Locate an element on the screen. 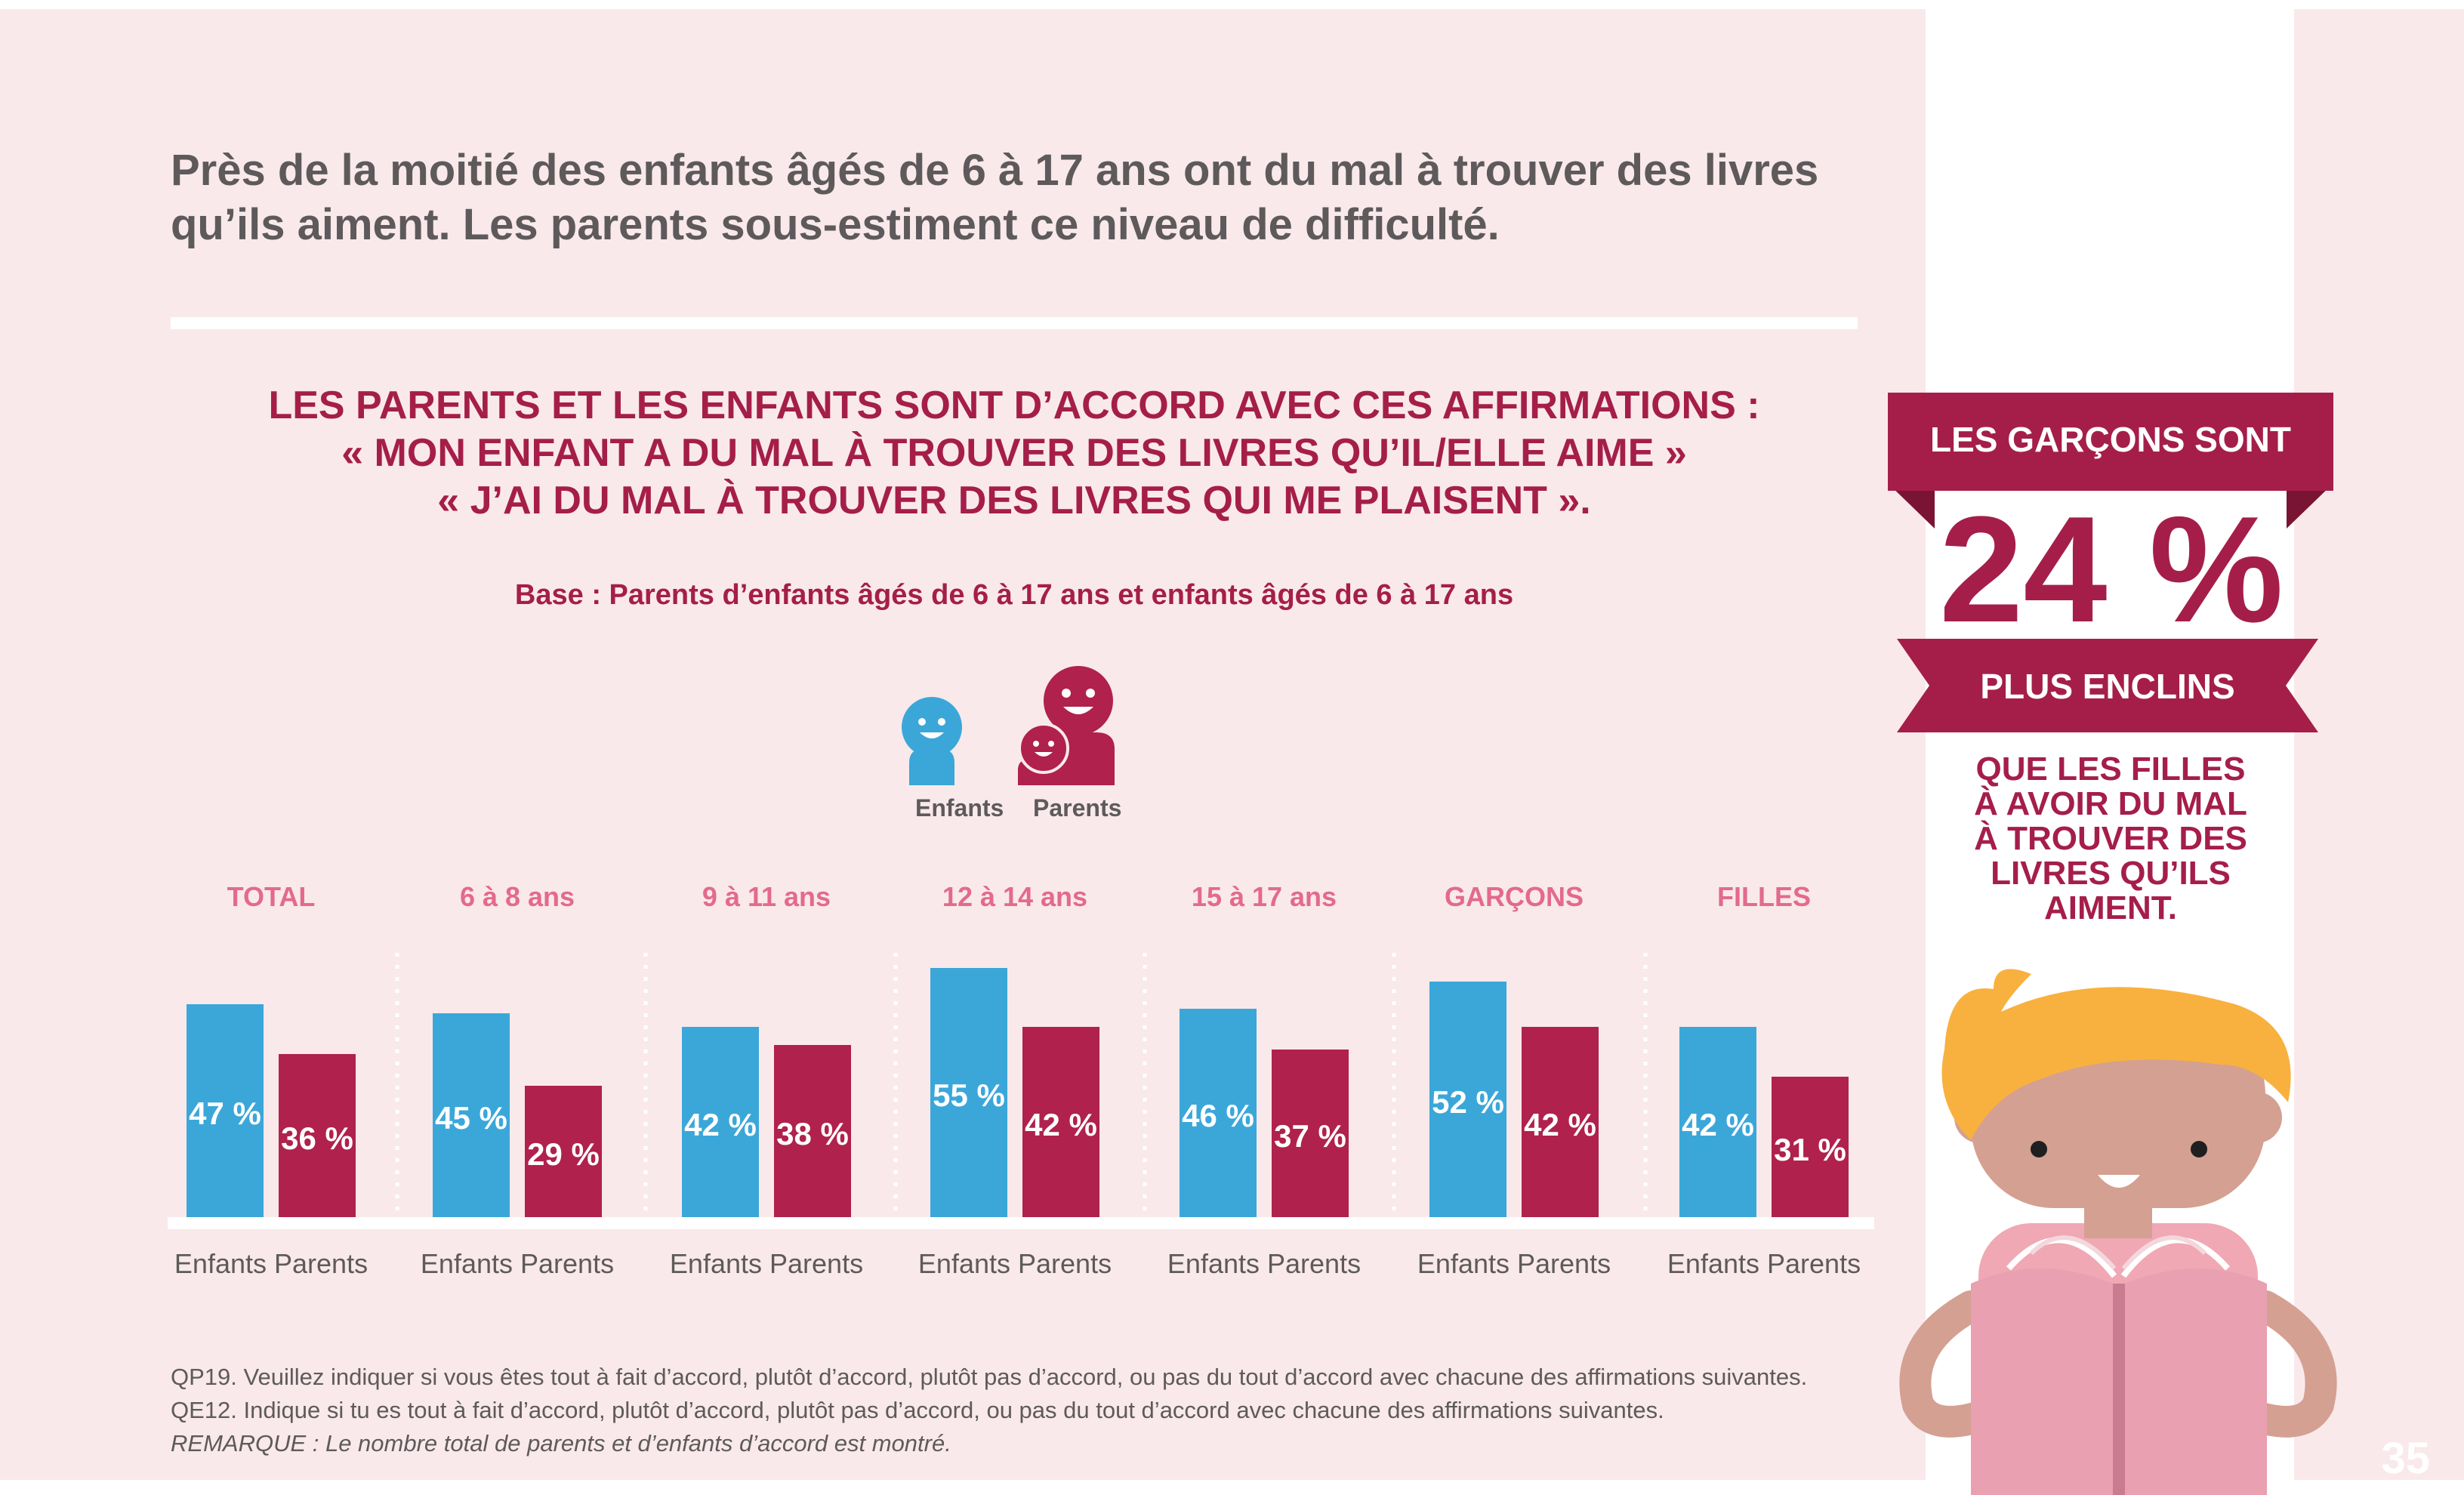 Image resolution: width=2464 pixels, height=1495 pixels. bar-value-label: 36 % is located at coordinates (317, 1138).